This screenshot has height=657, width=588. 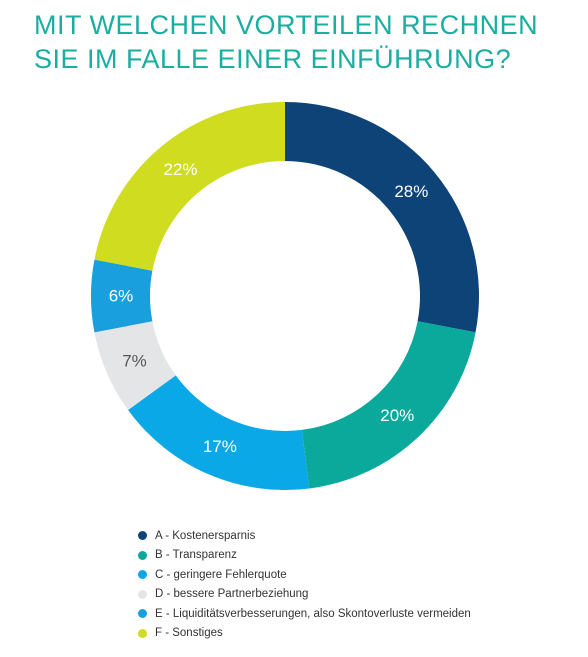 I want to click on legend-label: B - Transparenz, so click(x=196, y=555).